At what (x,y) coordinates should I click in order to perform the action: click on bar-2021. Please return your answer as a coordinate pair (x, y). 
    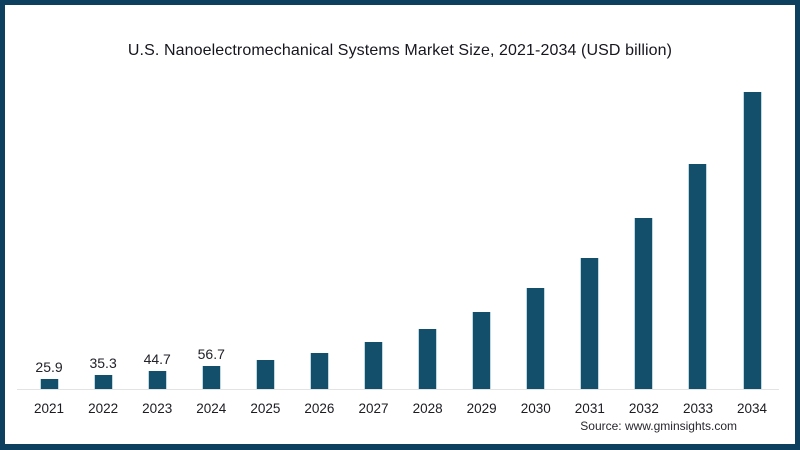
    Looking at the image, I should click on (49, 384).